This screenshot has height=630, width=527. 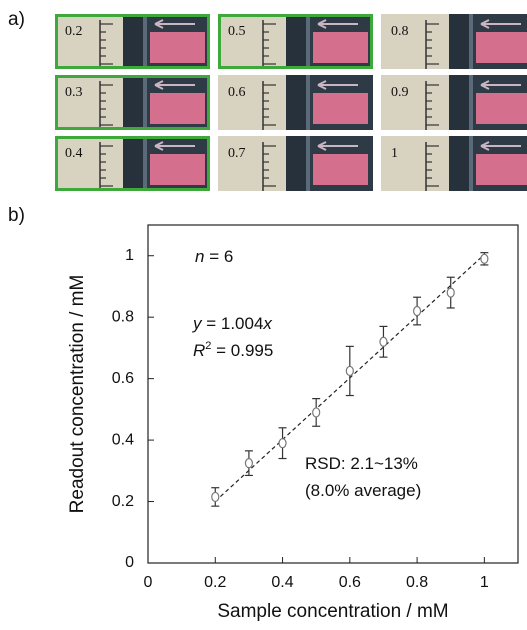 What do you see at coordinates (129, 562) in the screenshot?
I see `y-tick-label: 0` at bounding box center [129, 562].